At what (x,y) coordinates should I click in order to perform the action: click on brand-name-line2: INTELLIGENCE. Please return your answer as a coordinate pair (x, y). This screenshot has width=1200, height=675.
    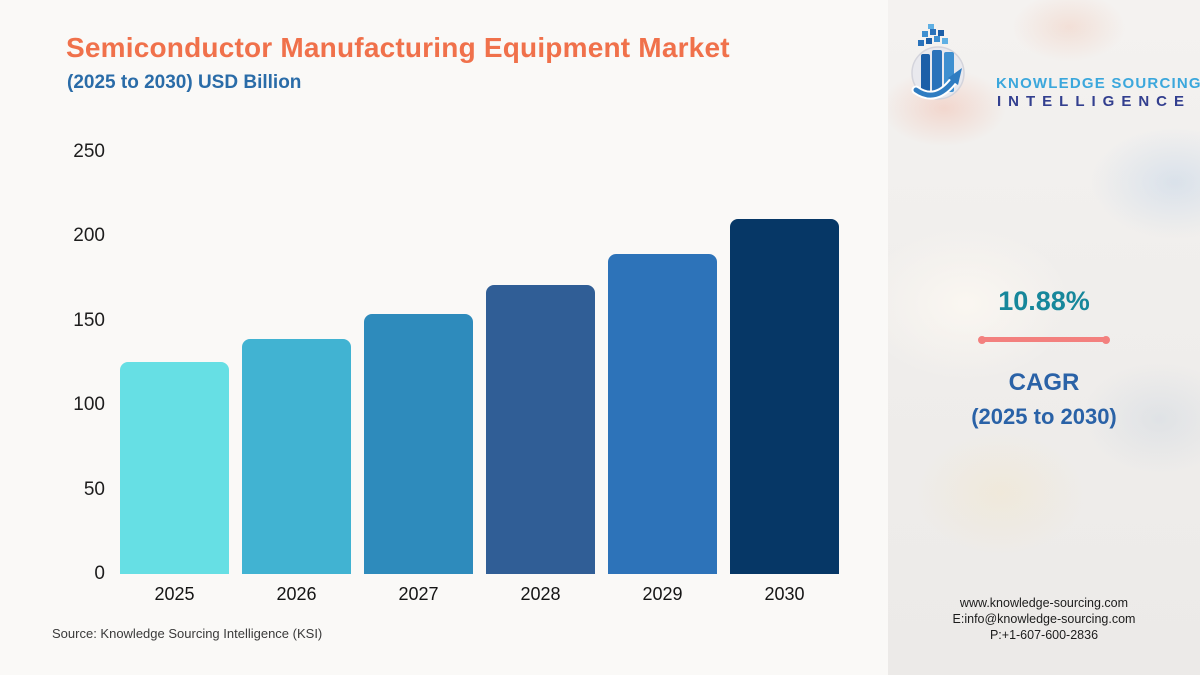
    Looking at the image, I should click on (1094, 101).